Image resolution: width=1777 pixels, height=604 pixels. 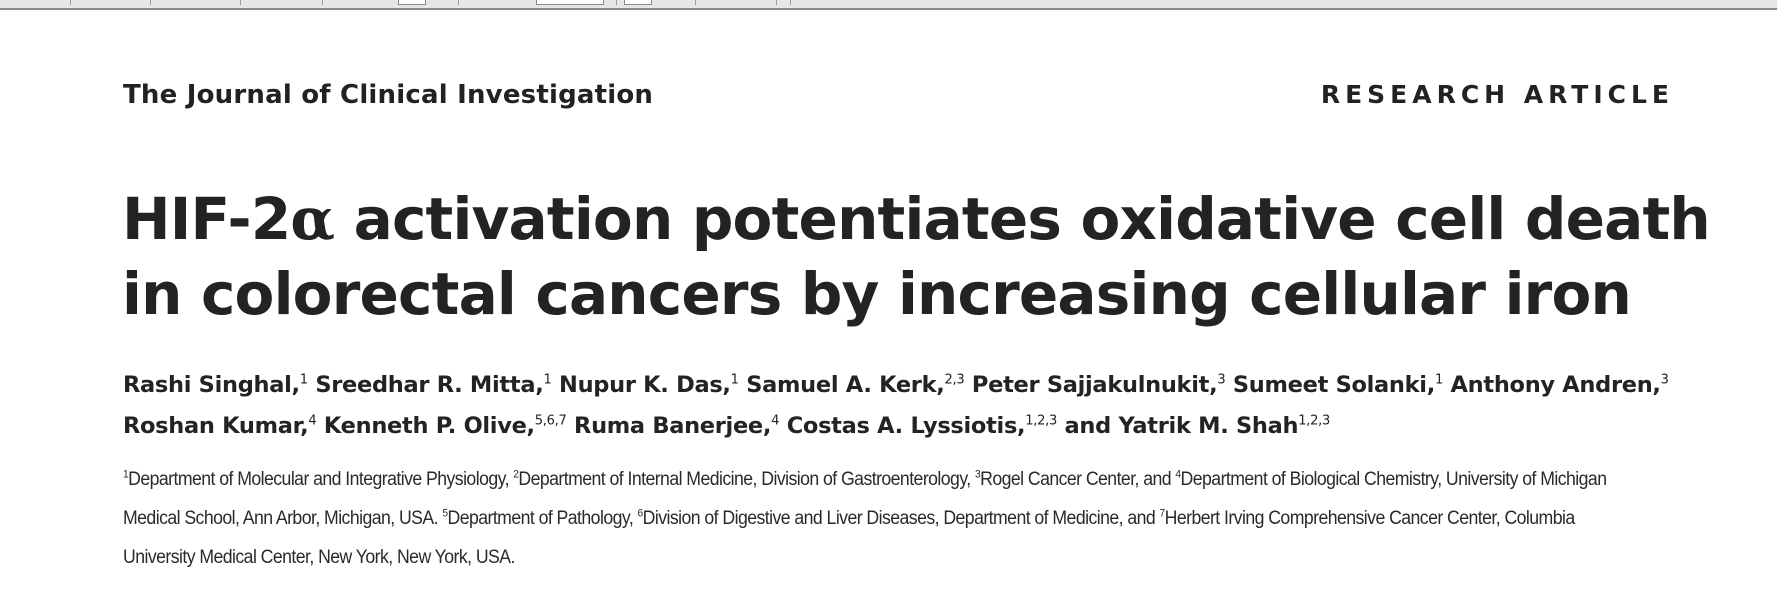 I want to click on affiliation-marker: 3, so click(x=977, y=474).